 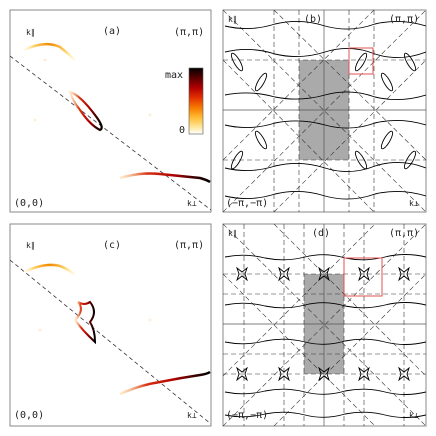 I want to click on panel-c-corner-bl: (0,0), so click(x=29, y=415).